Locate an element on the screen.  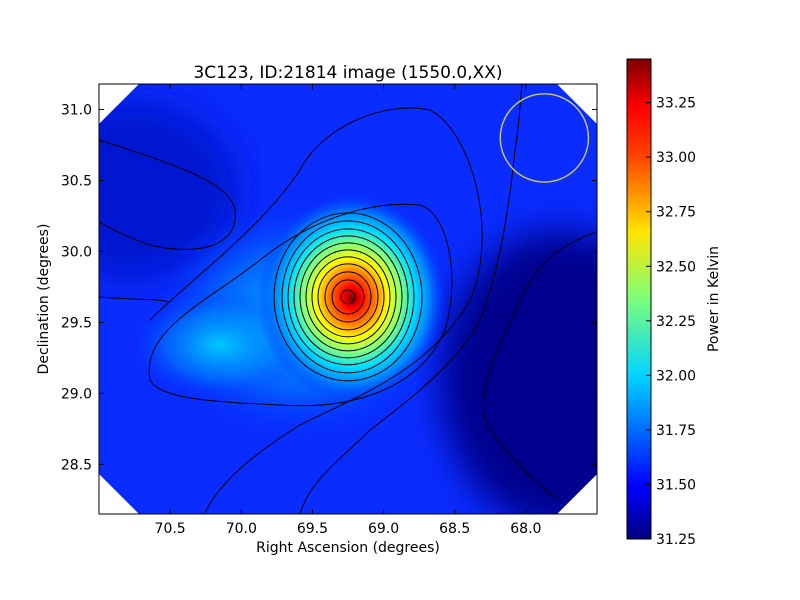
x-tick-label: 68.5 is located at coordinates (454, 529).